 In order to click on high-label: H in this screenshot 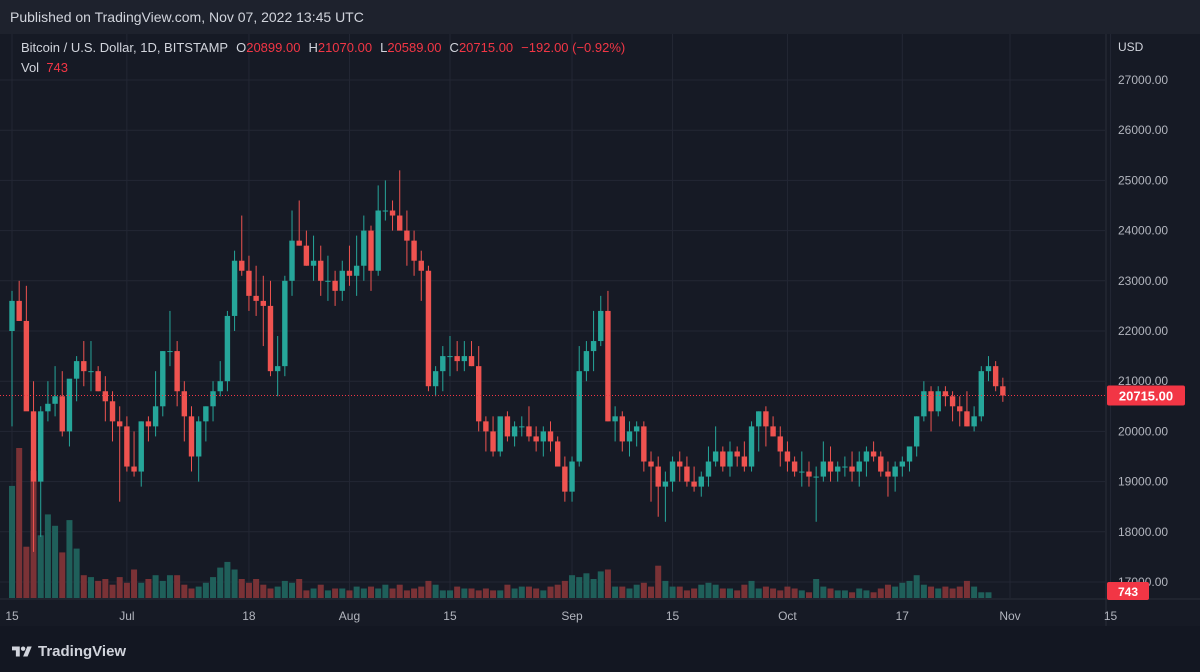, I will do `click(313, 47)`.